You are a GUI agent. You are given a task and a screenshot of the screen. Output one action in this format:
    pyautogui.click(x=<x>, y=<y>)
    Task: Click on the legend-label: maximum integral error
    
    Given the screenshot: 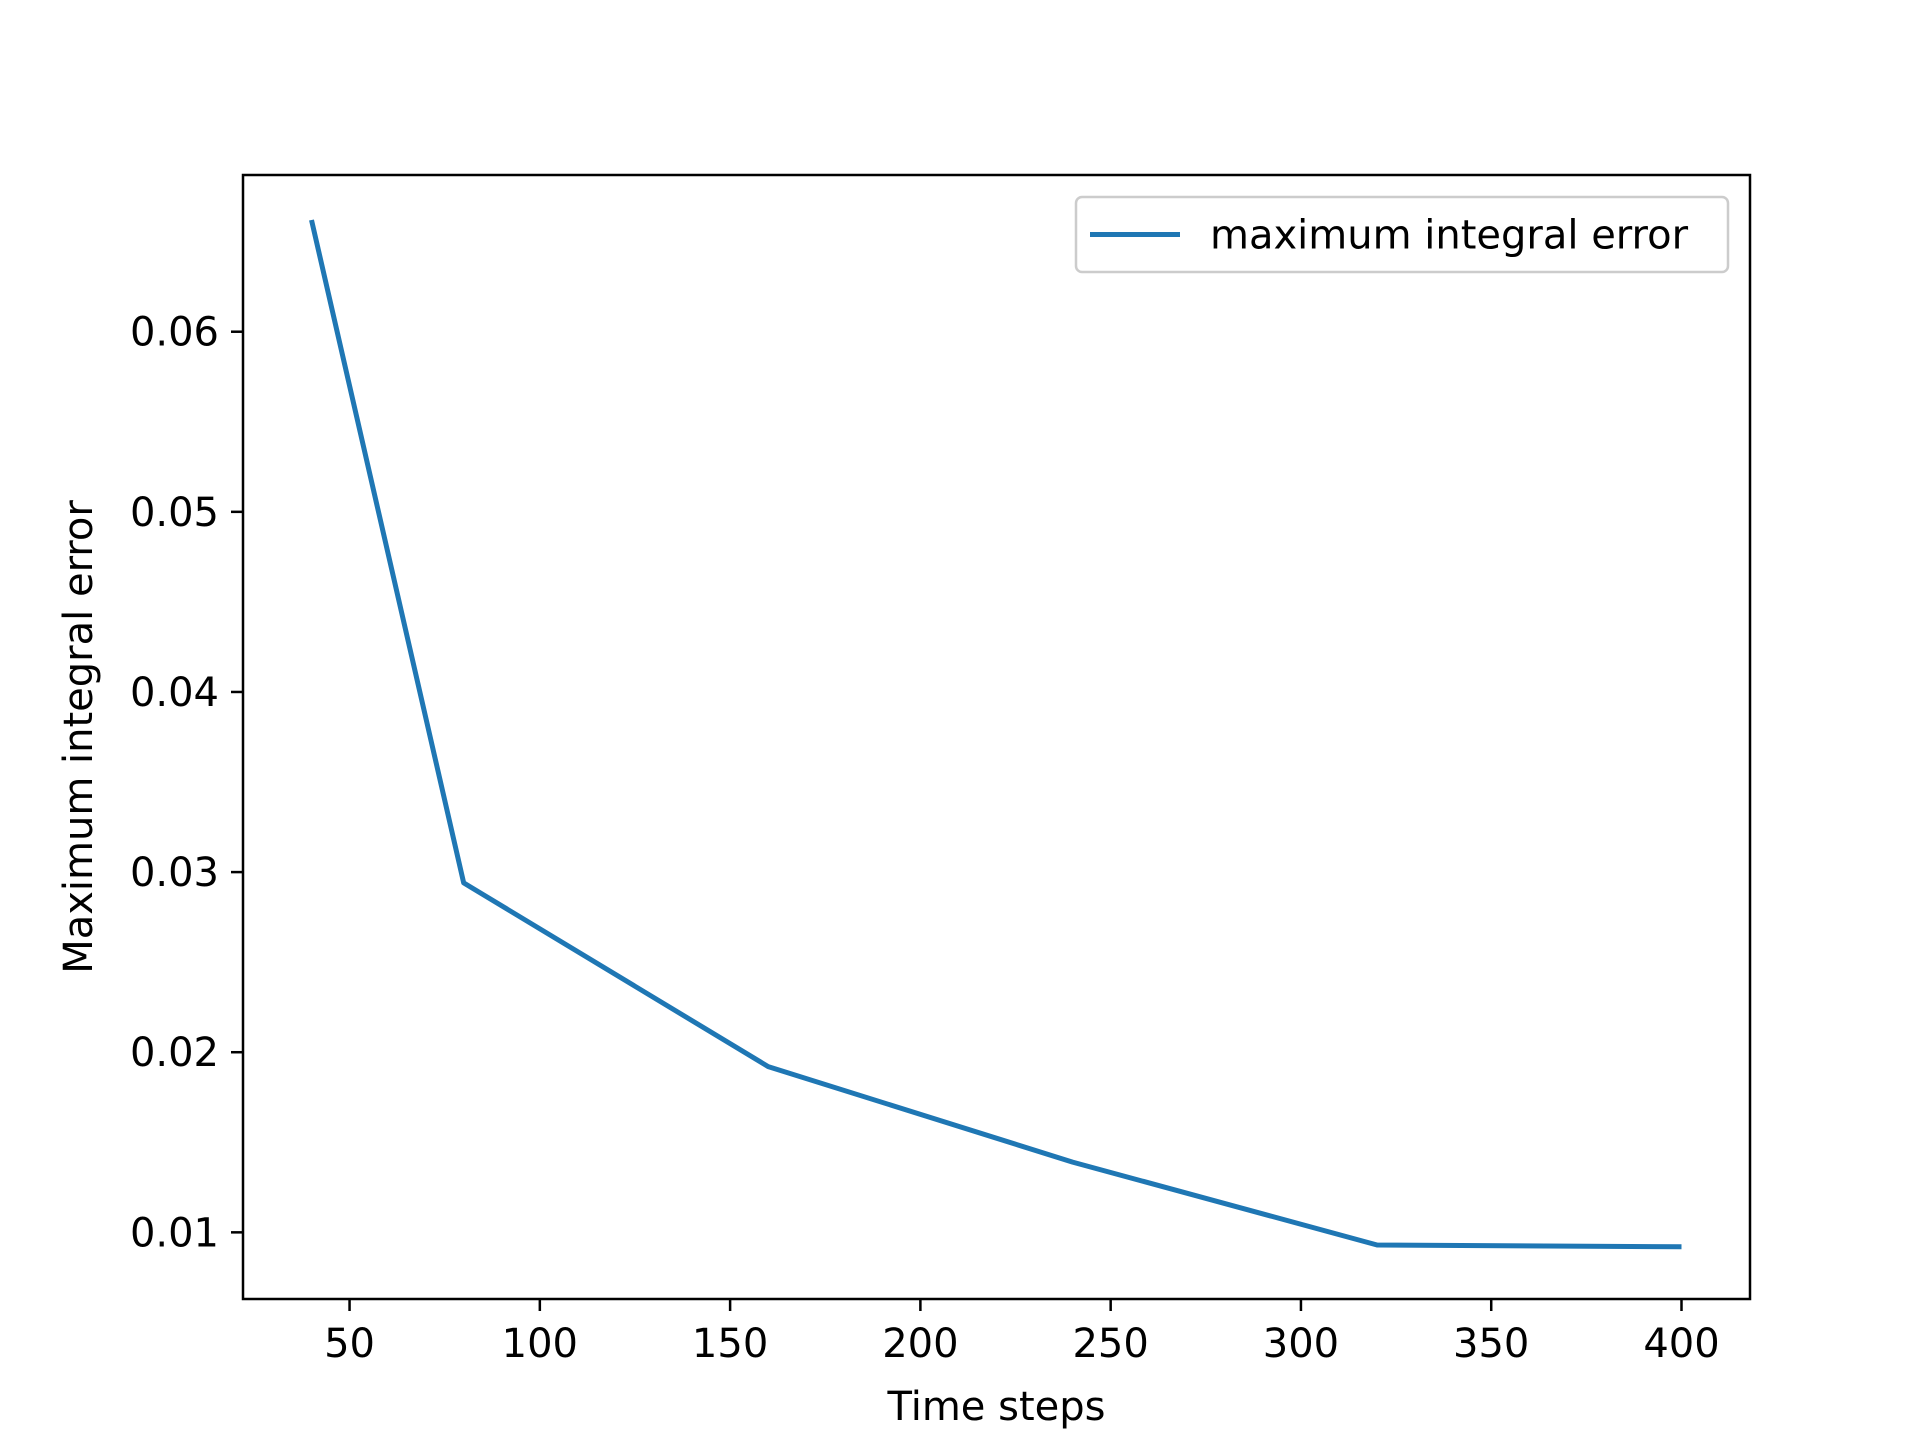 What is the action you would take?
    pyautogui.click(x=1449, y=236)
    